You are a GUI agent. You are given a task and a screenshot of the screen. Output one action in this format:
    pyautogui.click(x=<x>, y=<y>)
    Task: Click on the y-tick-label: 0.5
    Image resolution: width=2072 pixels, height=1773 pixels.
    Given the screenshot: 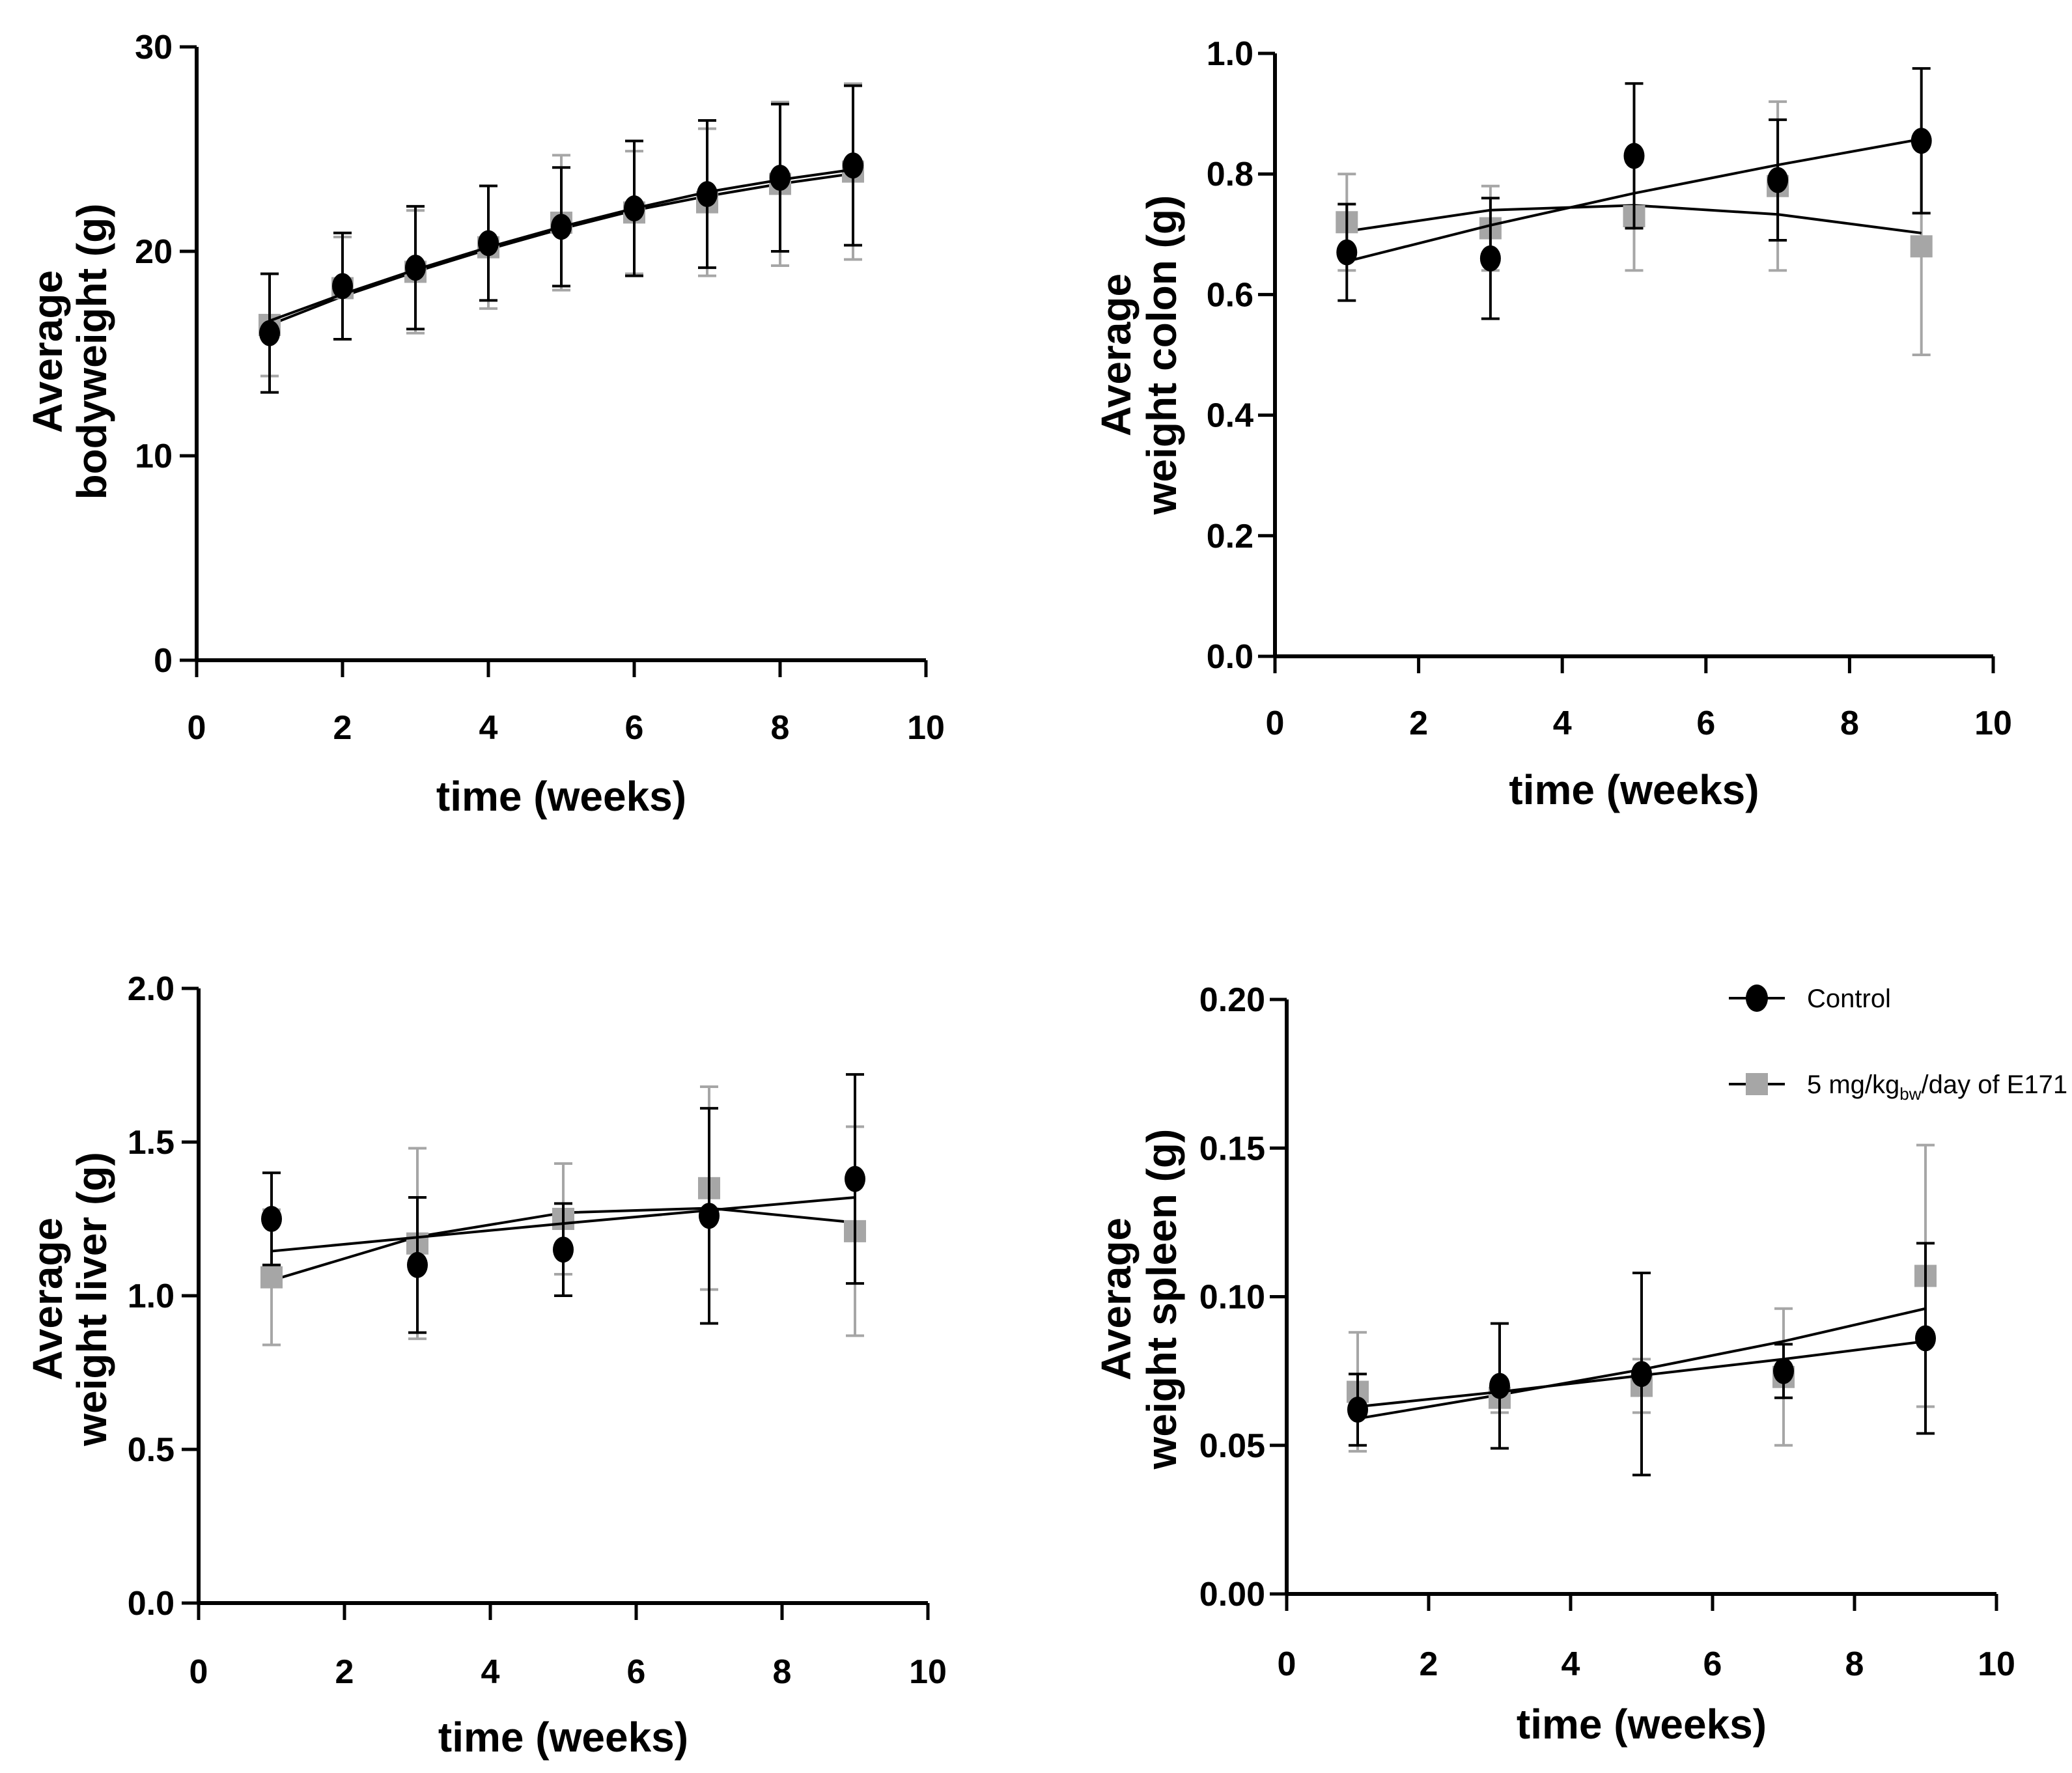 What is the action you would take?
    pyautogui.click(x=152, y=1450)
    